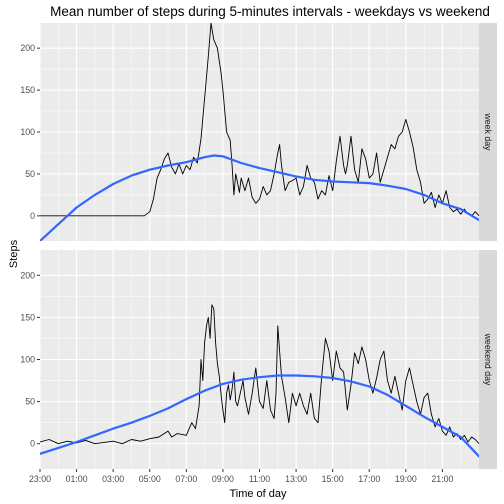  I want to click on x-tick-label: 01:00, so click(77, 479).